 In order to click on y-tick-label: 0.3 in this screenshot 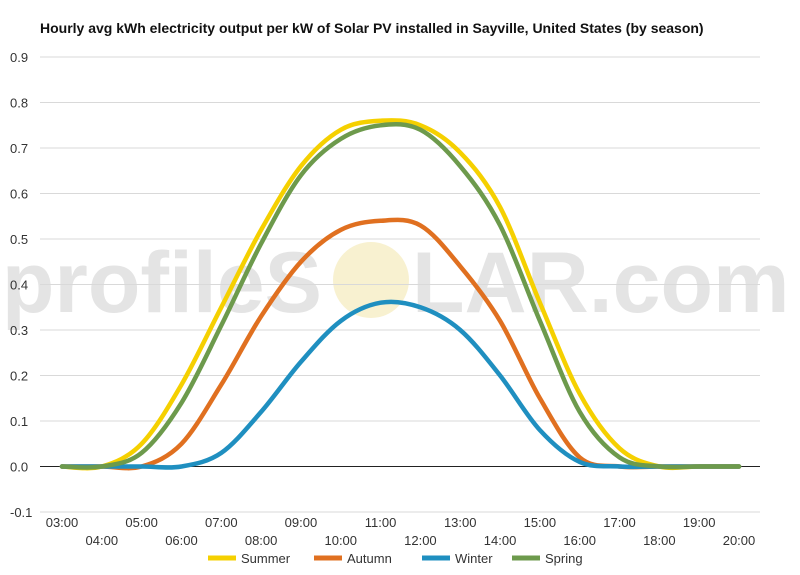, I will do `click(19, 330)`.